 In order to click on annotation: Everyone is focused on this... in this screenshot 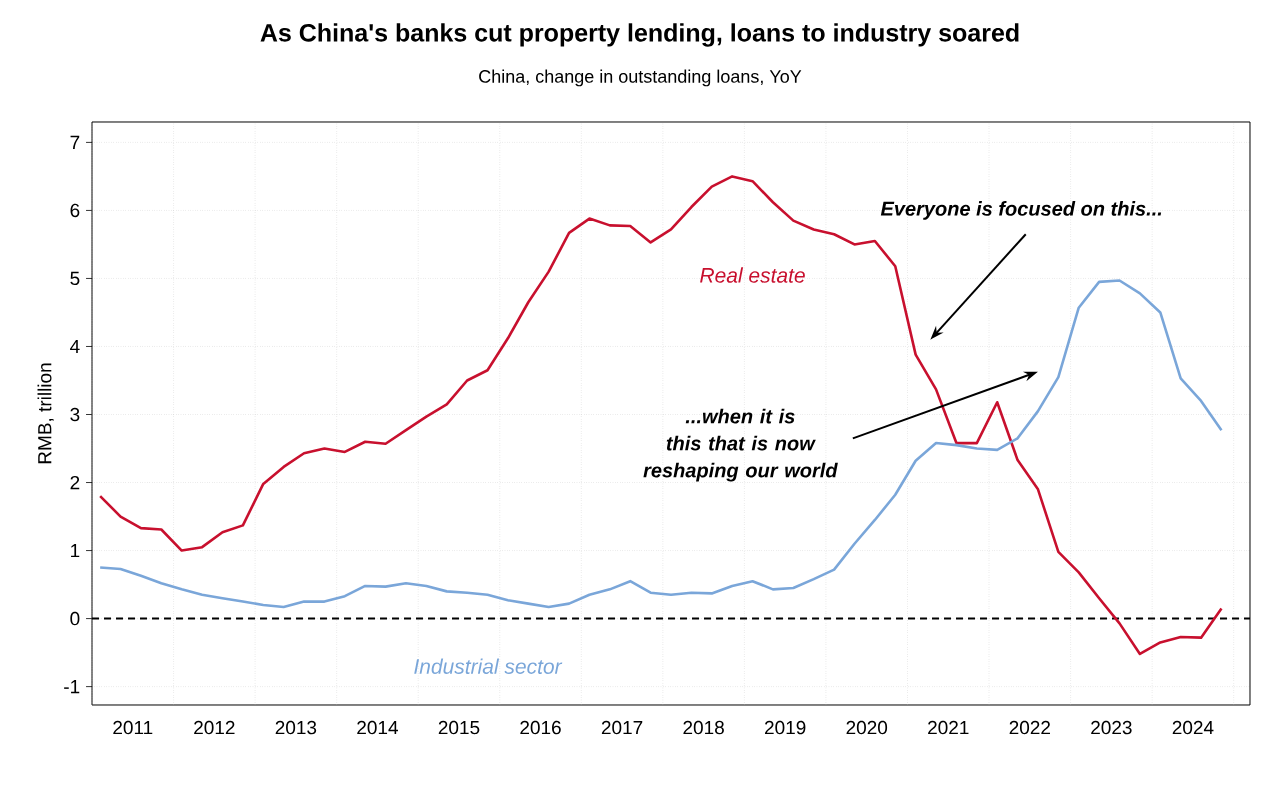, I will do `click(1021, 210)`.